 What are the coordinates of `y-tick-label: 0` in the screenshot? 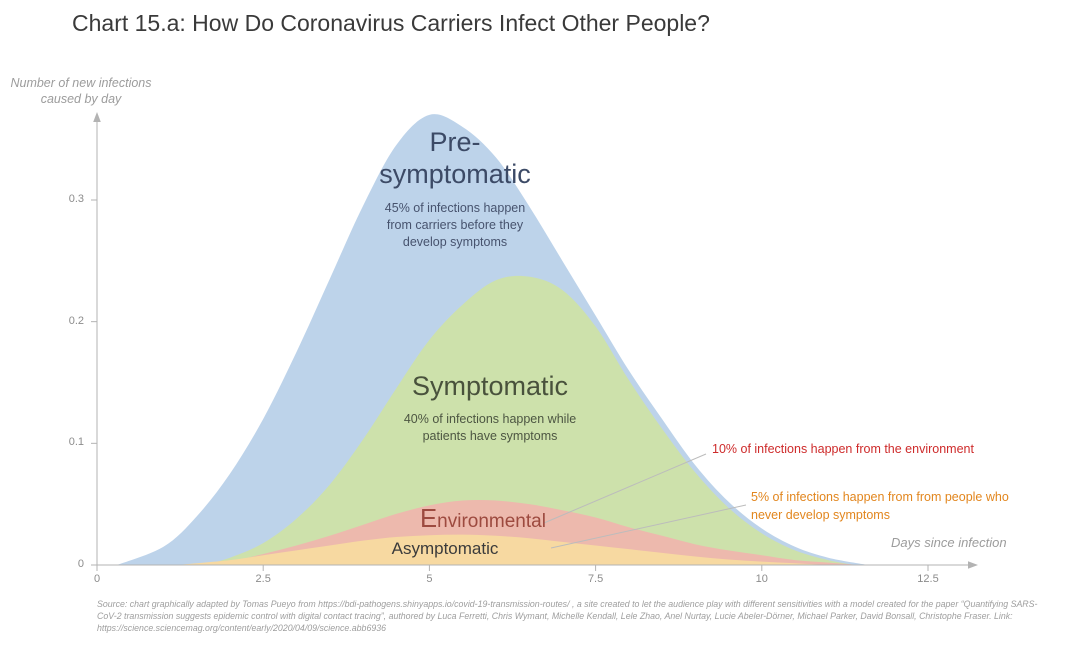 It's located at (80, 564).